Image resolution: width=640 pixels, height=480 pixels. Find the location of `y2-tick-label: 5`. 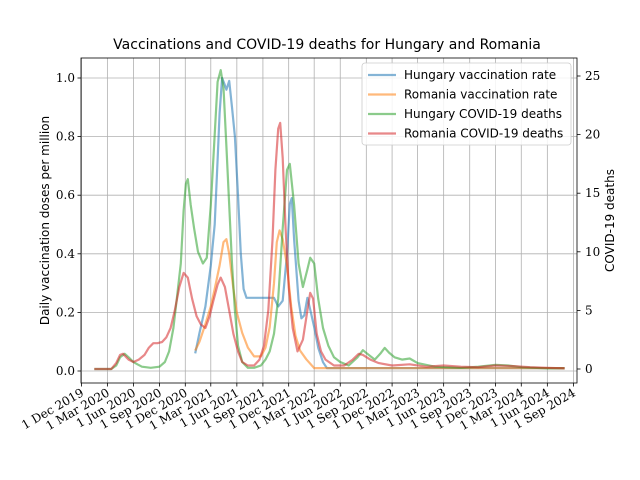

y2-tick-label: 5 is located at coordinates (589, 310).